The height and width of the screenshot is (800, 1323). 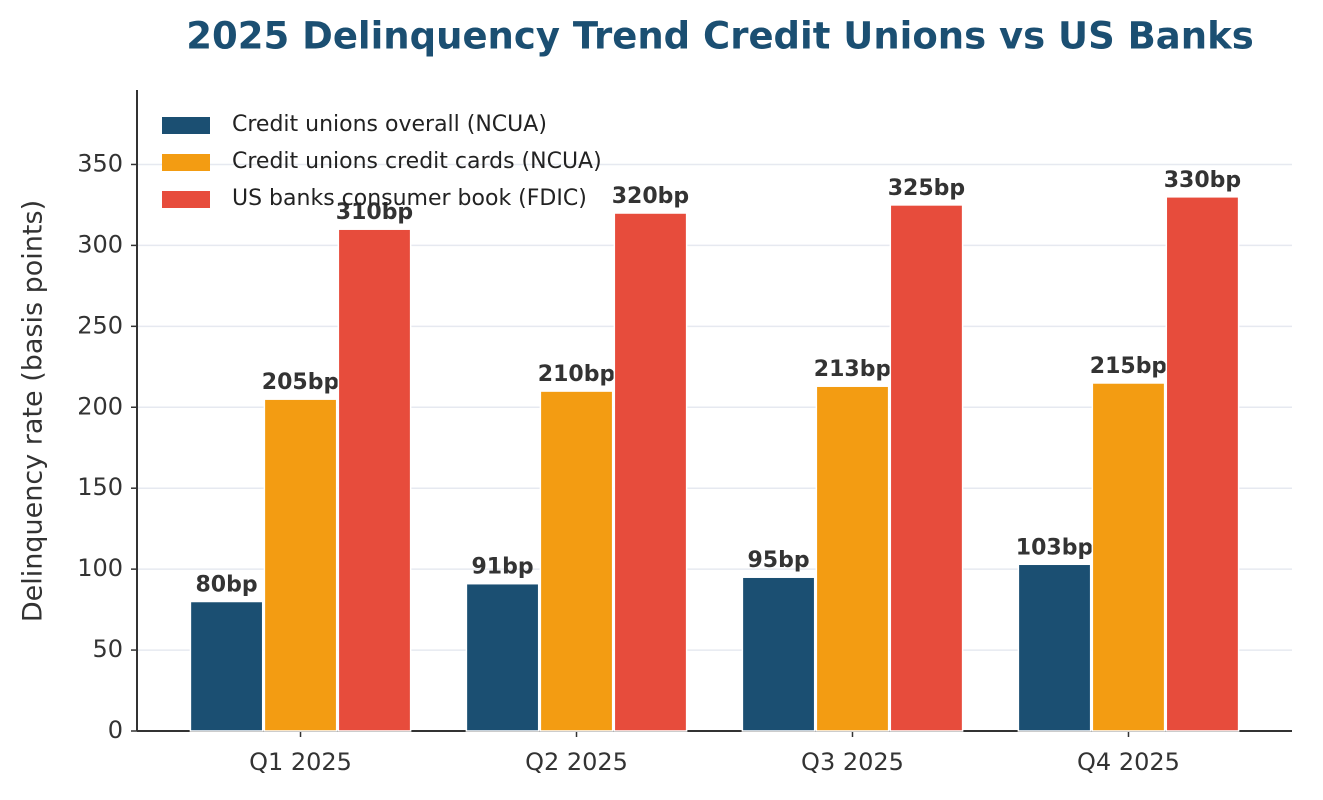 I want to click on value-label: 95bp, so click(x=778, y=560).